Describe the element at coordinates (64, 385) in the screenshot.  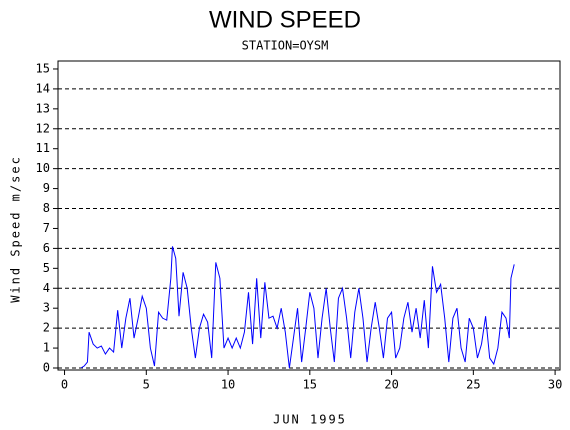
I see `x-tick-label: 0` at that location.